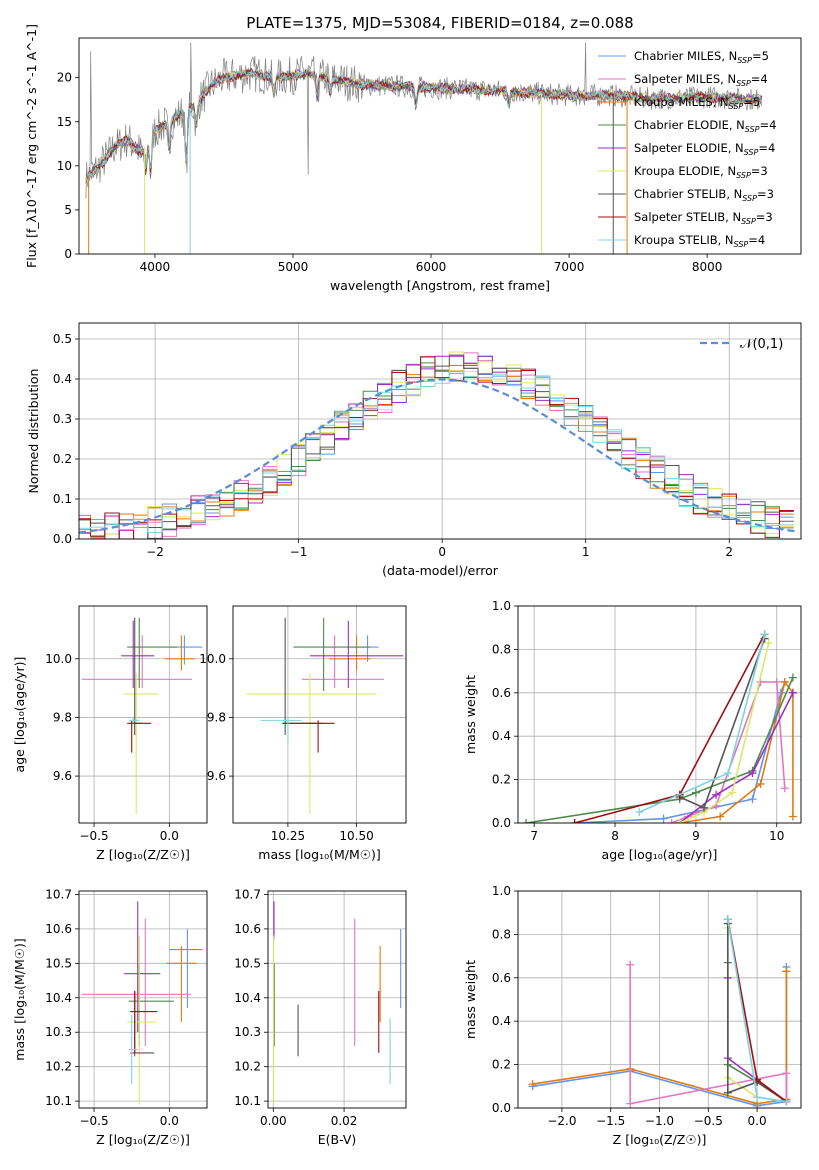 The image size is (819, 1170). What do you see at coordinates (423, 123) in the screenshot?
I see `model-spectrum-k_stelib` at bounding box center [423, 123].